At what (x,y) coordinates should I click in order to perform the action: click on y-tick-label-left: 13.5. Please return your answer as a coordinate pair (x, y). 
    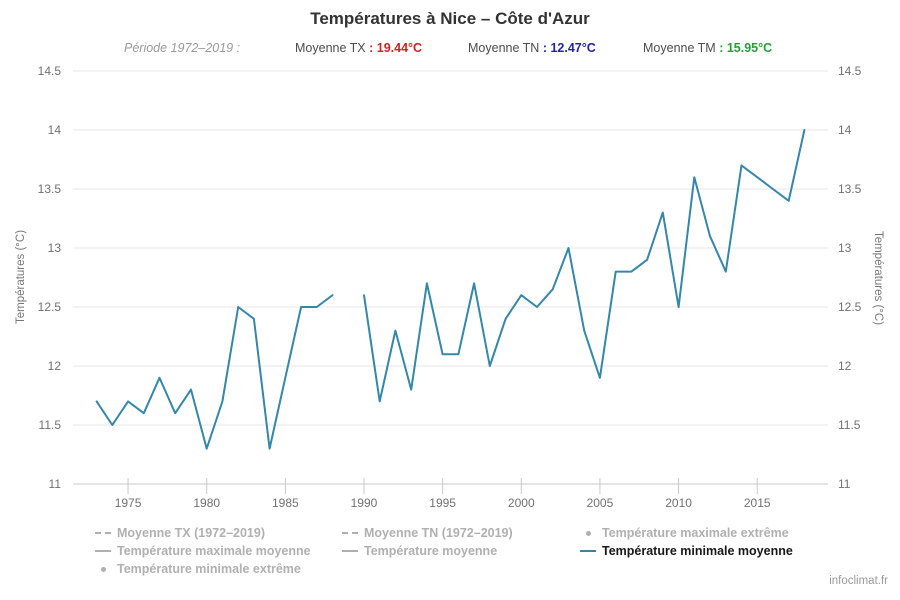
    Looking at the image, I should click on (50, 189).